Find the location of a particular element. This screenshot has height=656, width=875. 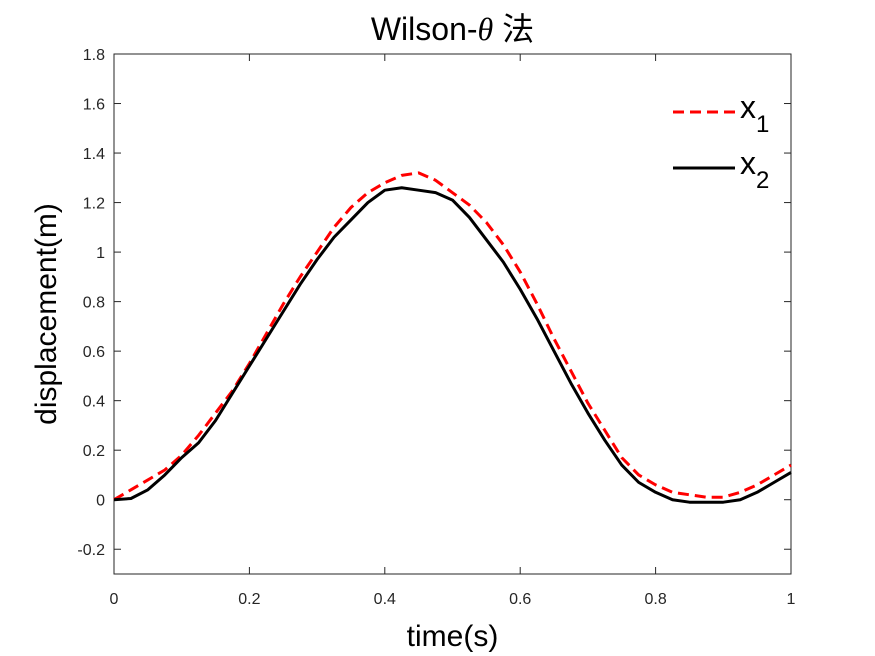

y-tick-label-4: 0.6 is located at coordinates (94, 352).